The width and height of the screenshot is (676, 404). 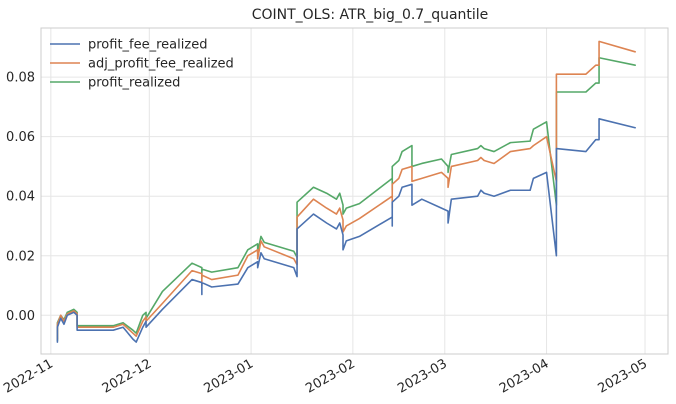 What do you see at coordinates (161, 64) in the screenshot?
I see `legend-label: adj_profit_fee_realized` at bounding box center [161, 64].